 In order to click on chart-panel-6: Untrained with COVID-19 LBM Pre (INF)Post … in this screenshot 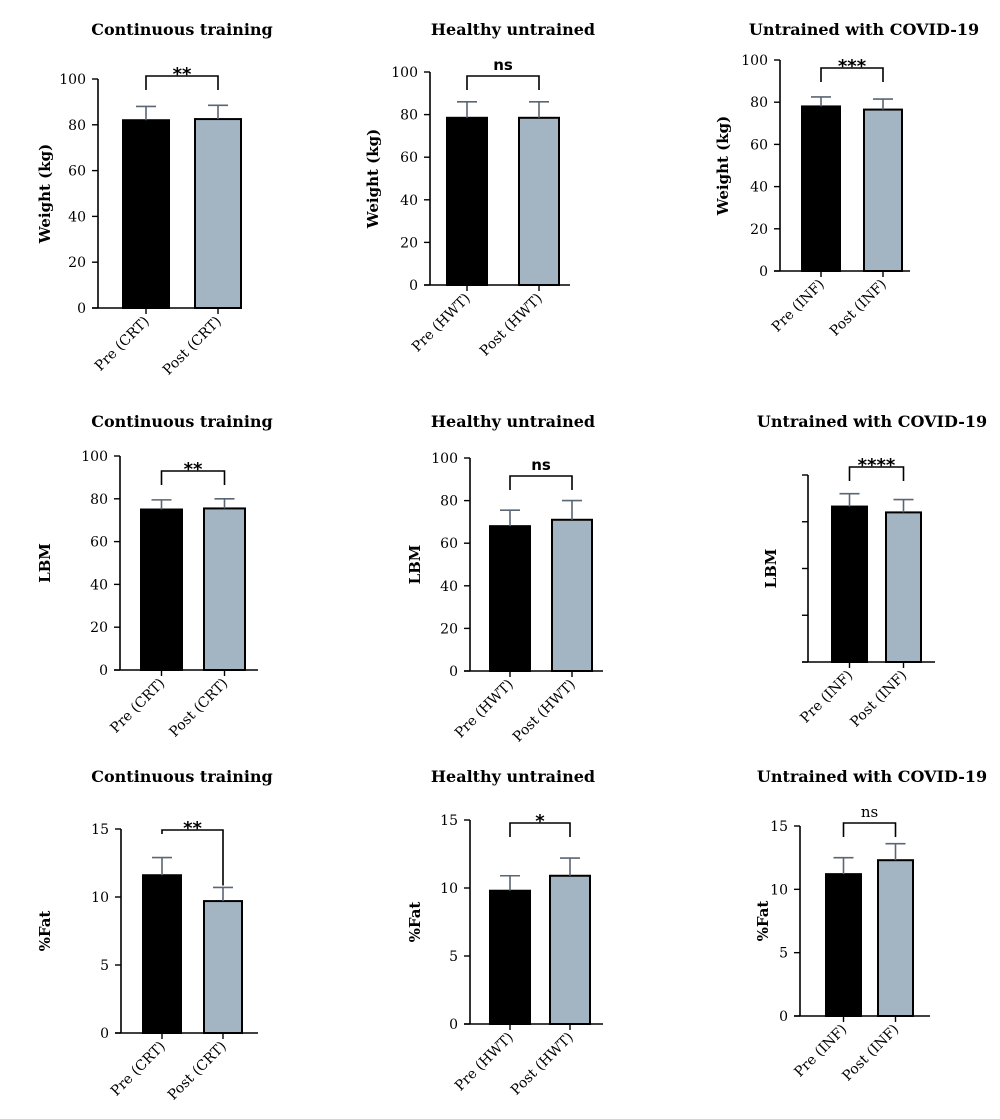, I will do `click(872, 571)`.